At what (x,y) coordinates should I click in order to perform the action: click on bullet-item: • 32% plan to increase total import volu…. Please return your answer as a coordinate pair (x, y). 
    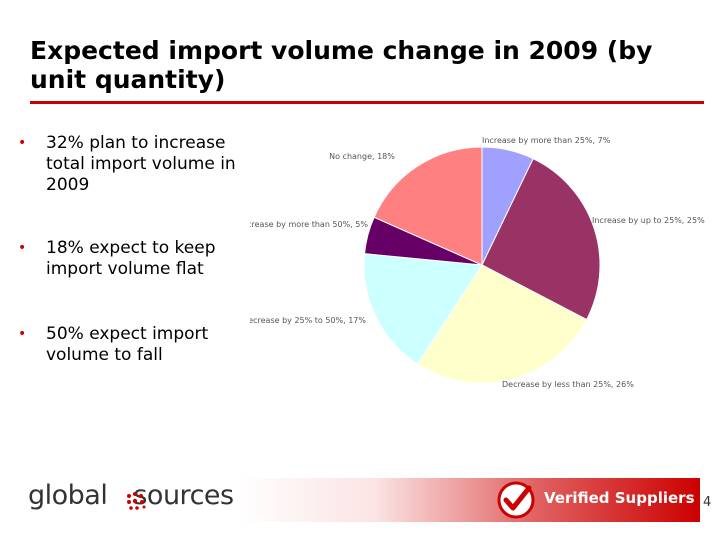
    Looking at the image, I should click on (138, 164).